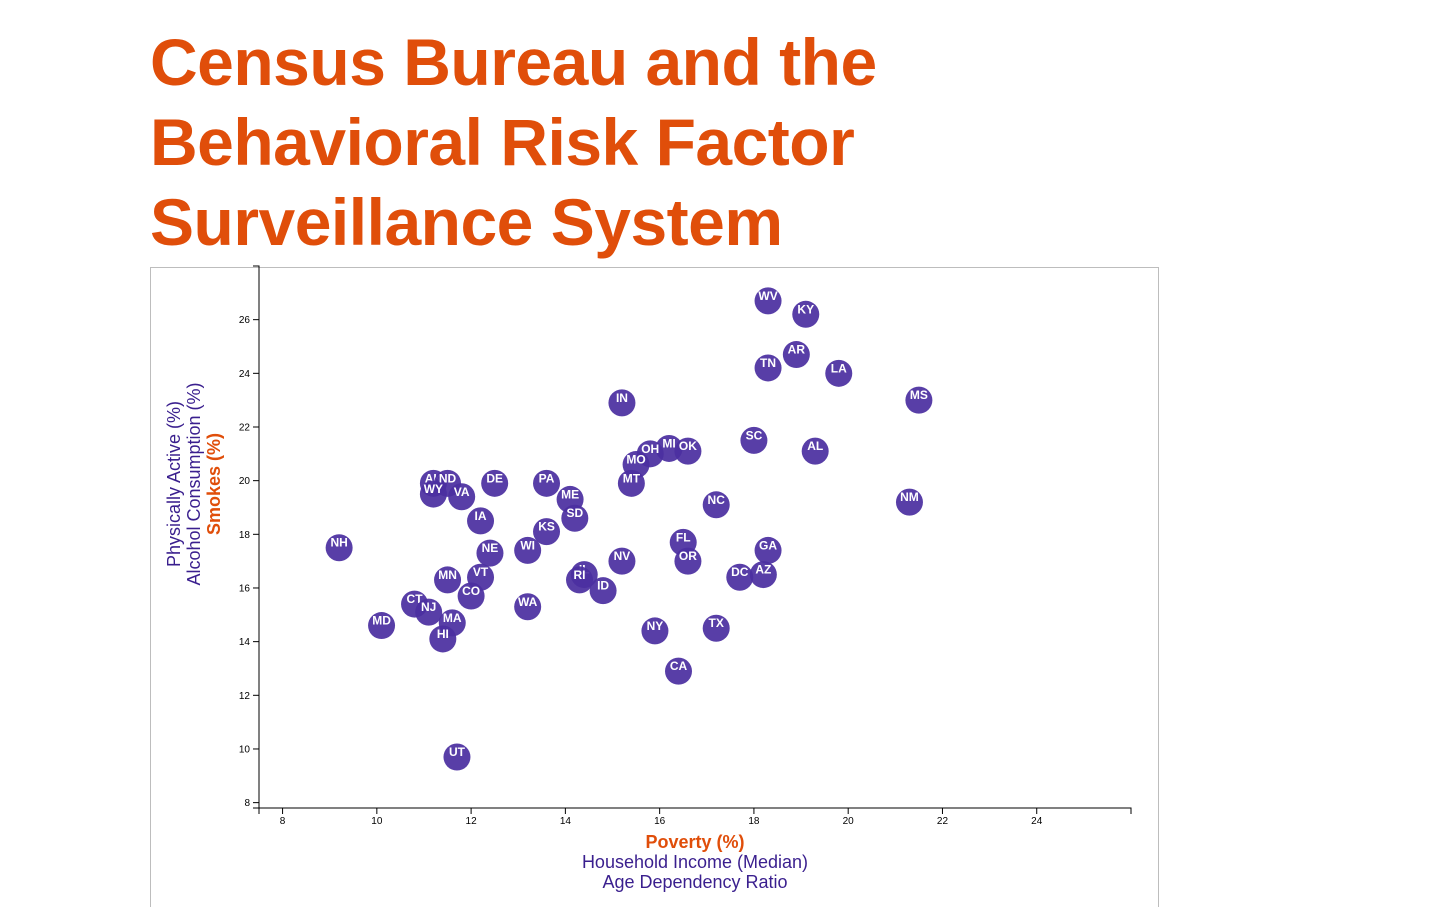  I want to click on state-point: TX, so click(716, 628).